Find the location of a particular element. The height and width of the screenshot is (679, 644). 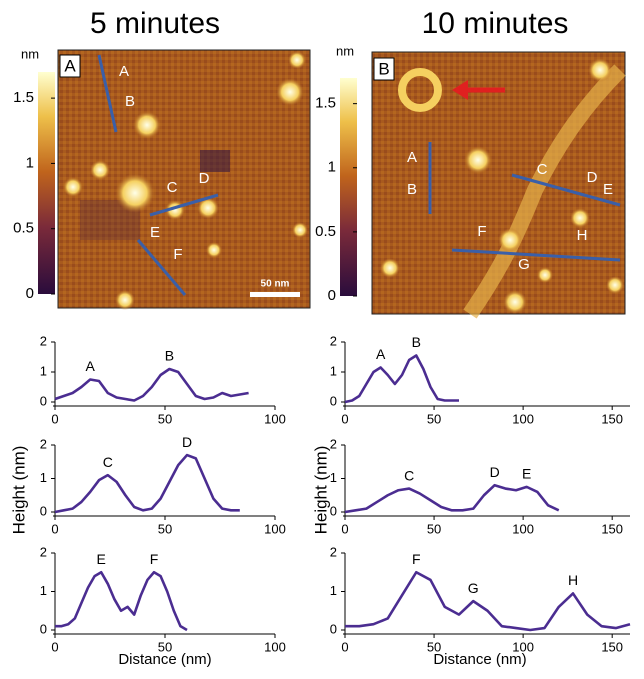

scale-bar-label: 50 nm is located at coordinates (275, 284).